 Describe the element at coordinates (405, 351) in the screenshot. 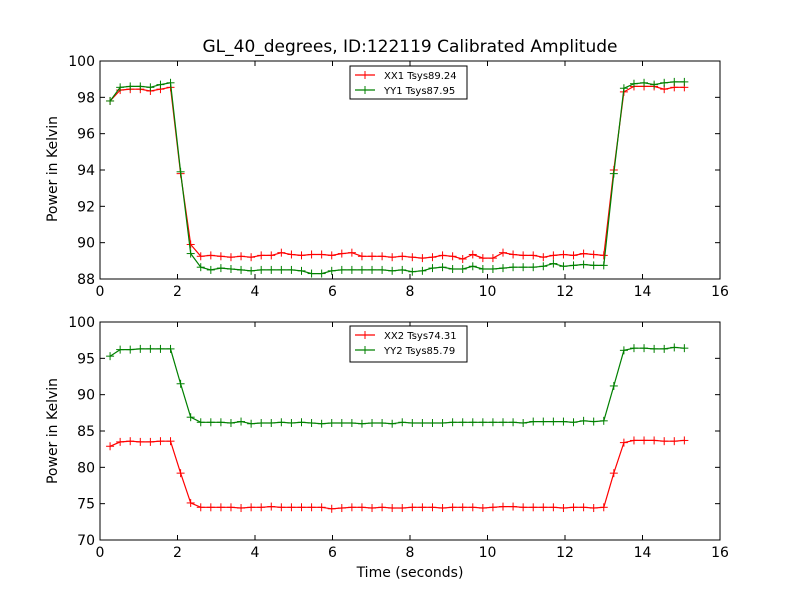

I see `legend-entry: YY2 Tsys85.79` at that location.